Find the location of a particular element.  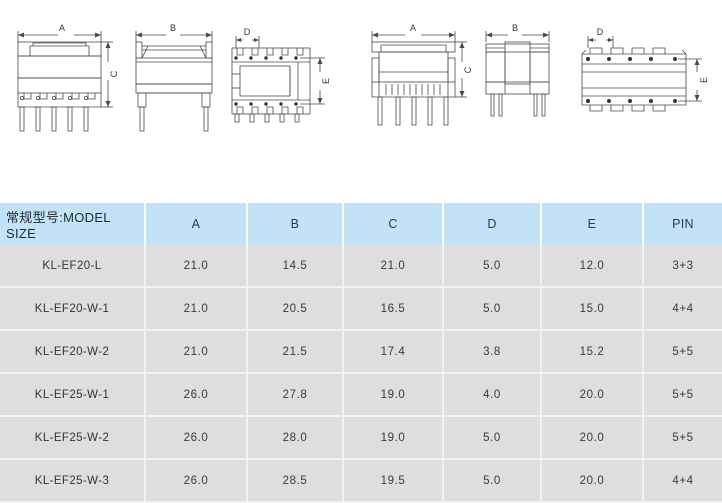

cell-e: 12.0 is located at coordinates (592, 266).